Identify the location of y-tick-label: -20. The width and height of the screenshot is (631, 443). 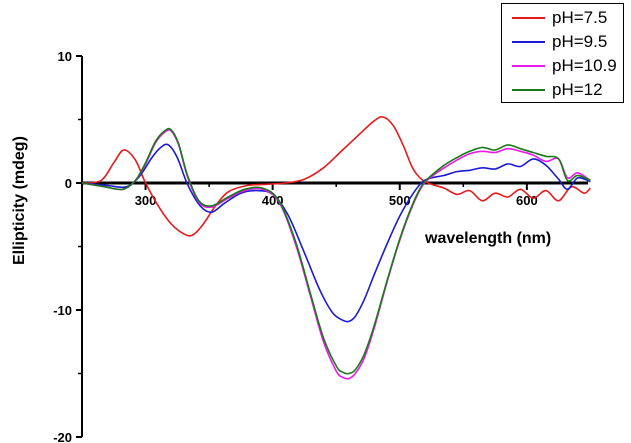
(62, 436).